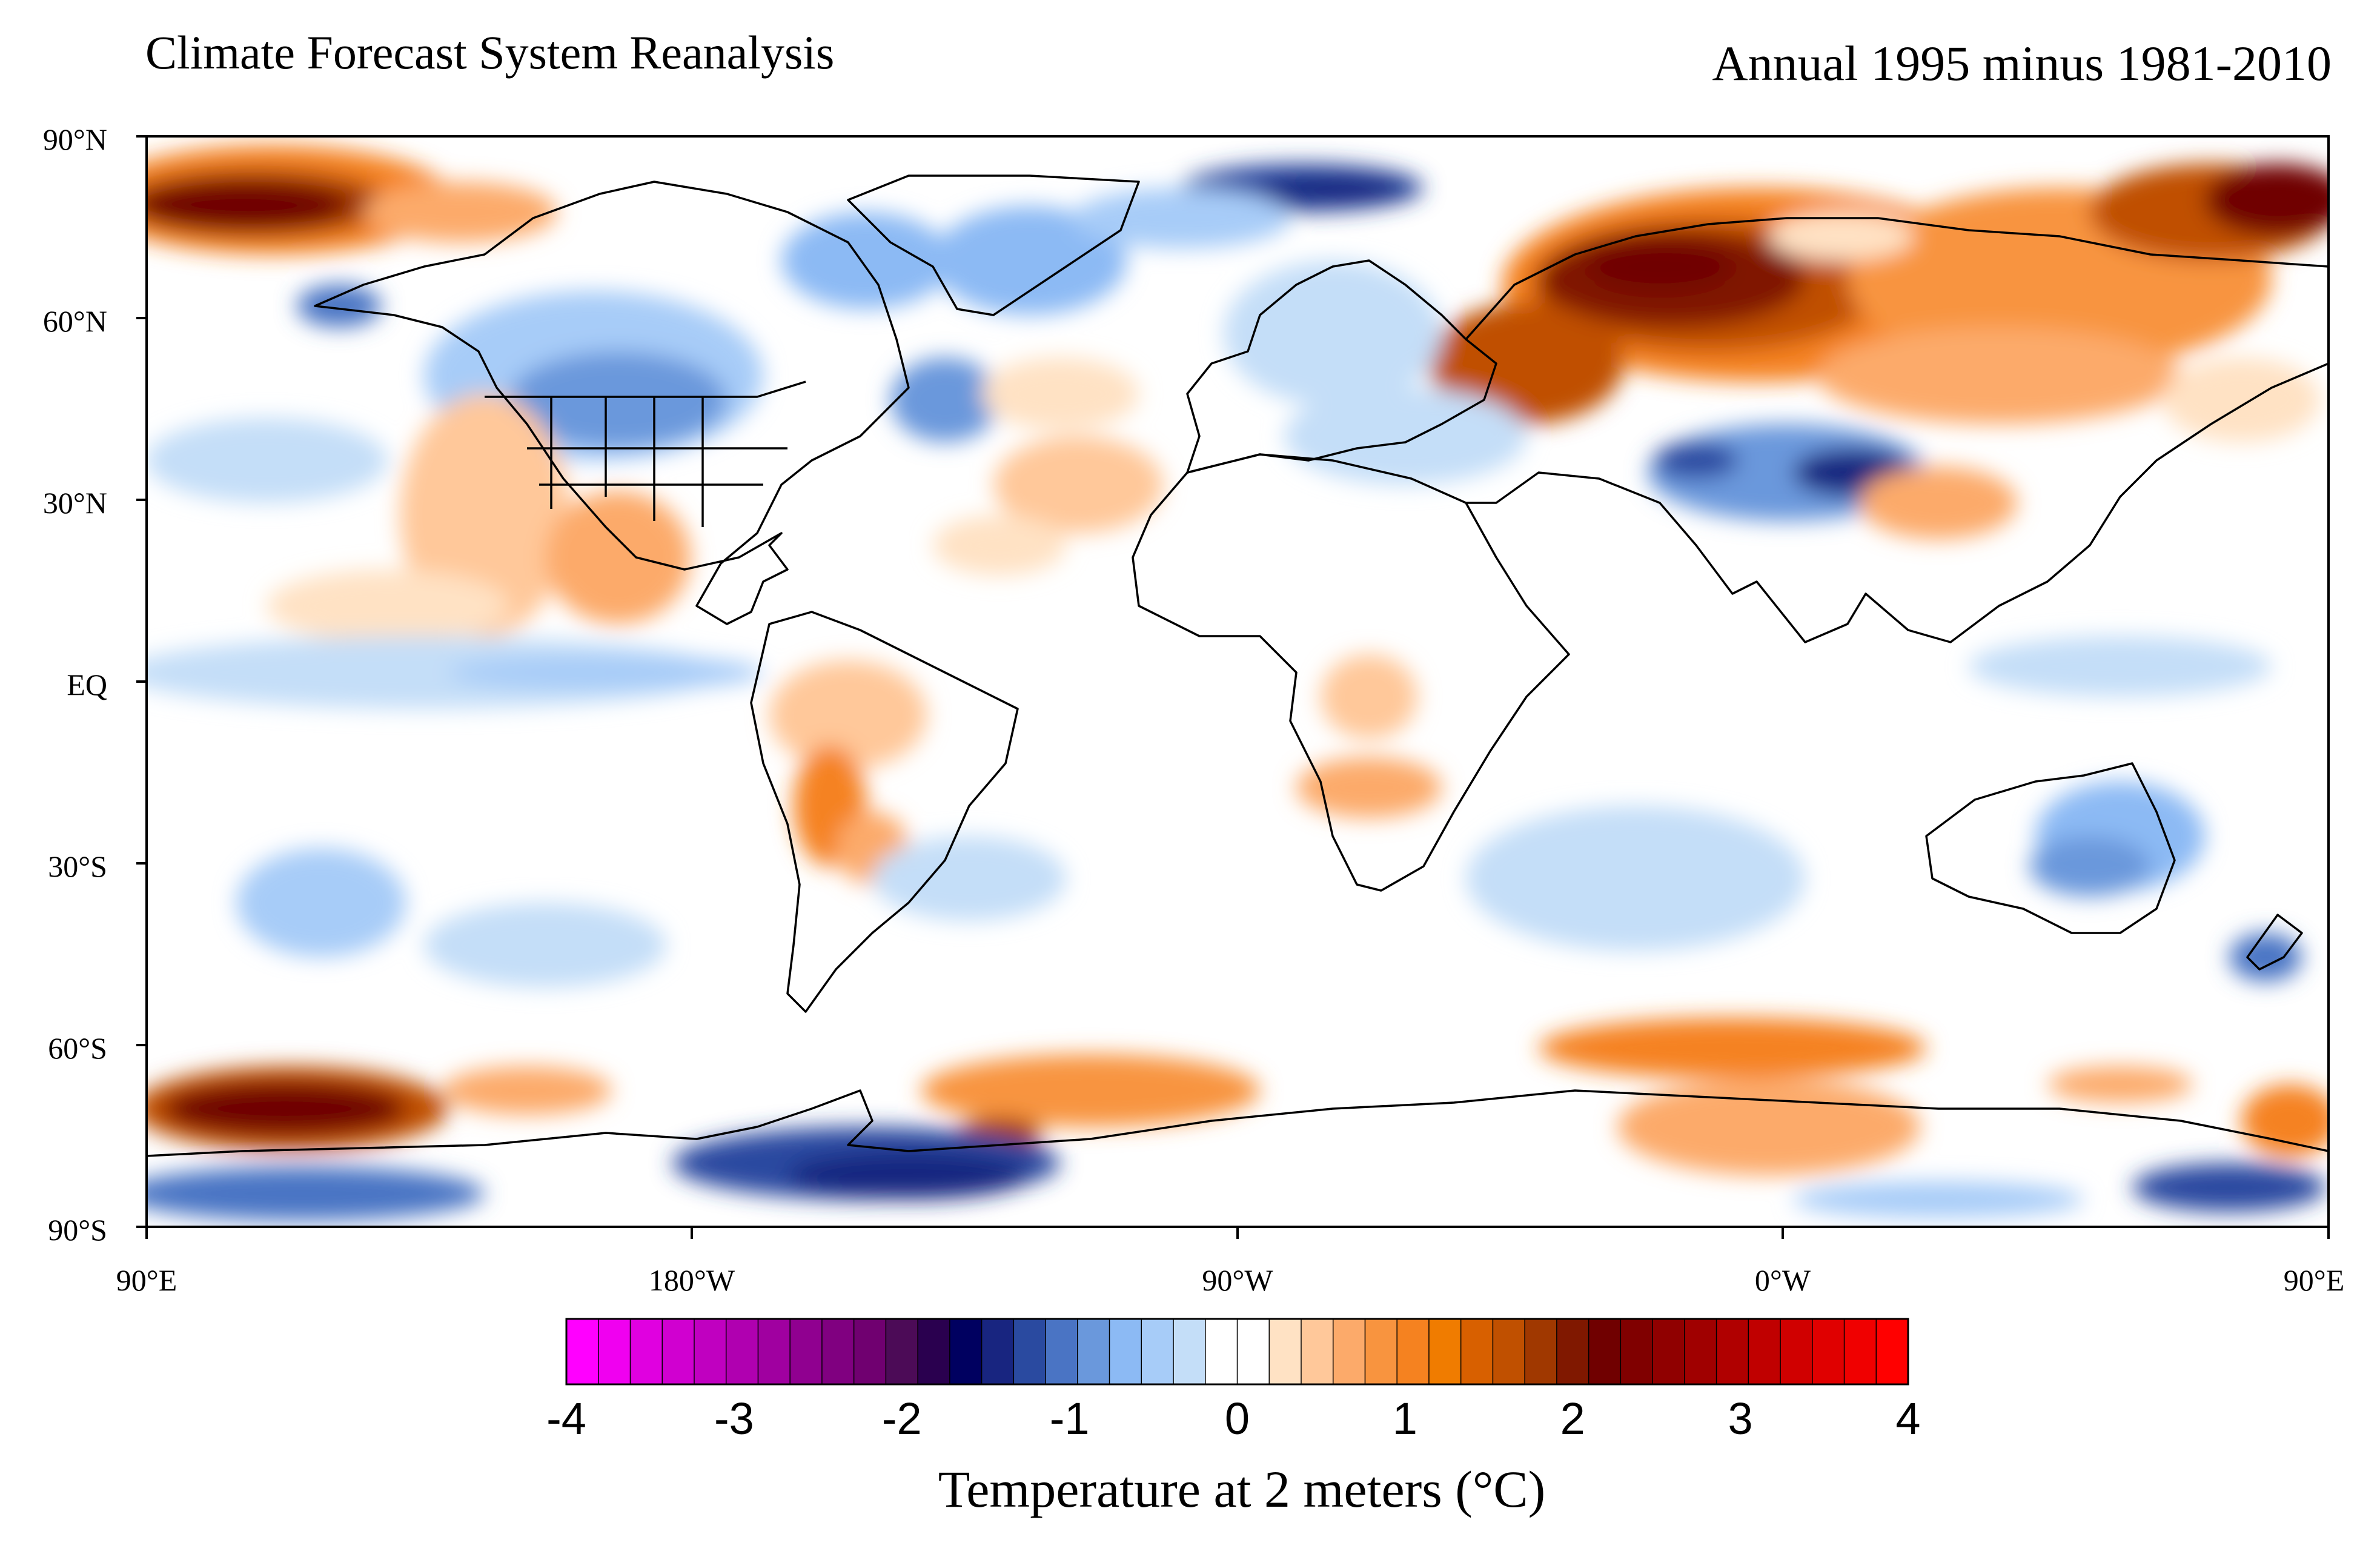  Describe the element at coordinates (734, 1418) in the screenshot. I see `colorbar-tick-label: -3` at that location.